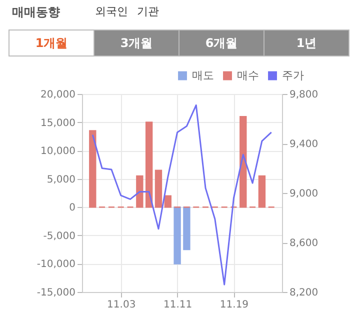  What do you see at coordinates (61, 180) in the screenshot?
I see `y-tick-label: 5,000` at bounding box center [61, 180].